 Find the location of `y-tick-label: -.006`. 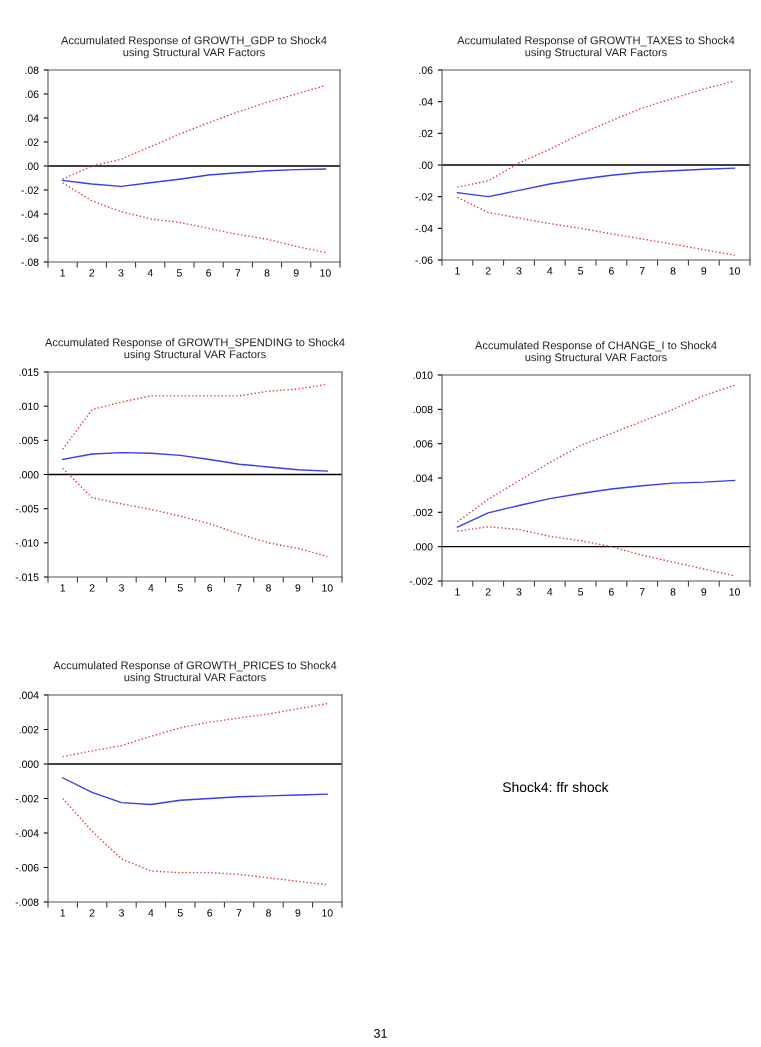

y-tick-label: -.006 is located at coordinates (27, 868).